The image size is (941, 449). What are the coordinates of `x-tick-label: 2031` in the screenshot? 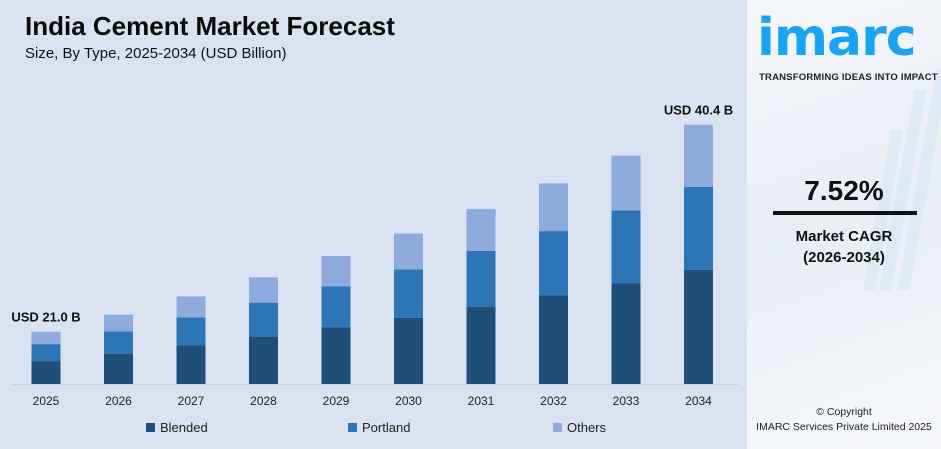 It's located at (481, 401).